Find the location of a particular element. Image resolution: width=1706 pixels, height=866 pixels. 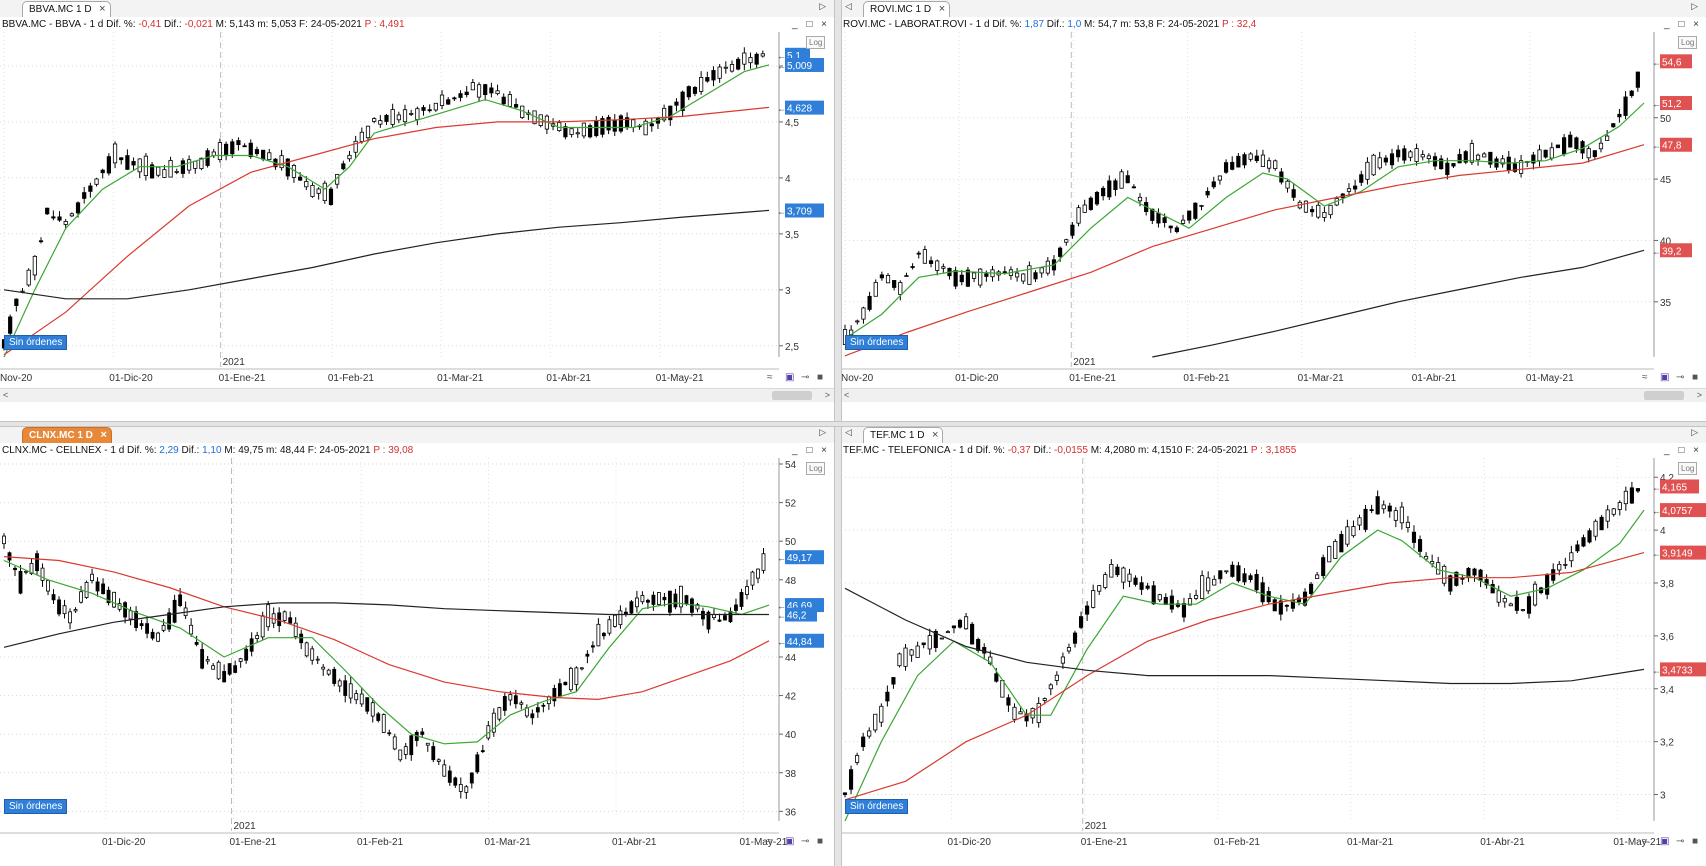

moving-average-black is located at coordinates (386, 254).